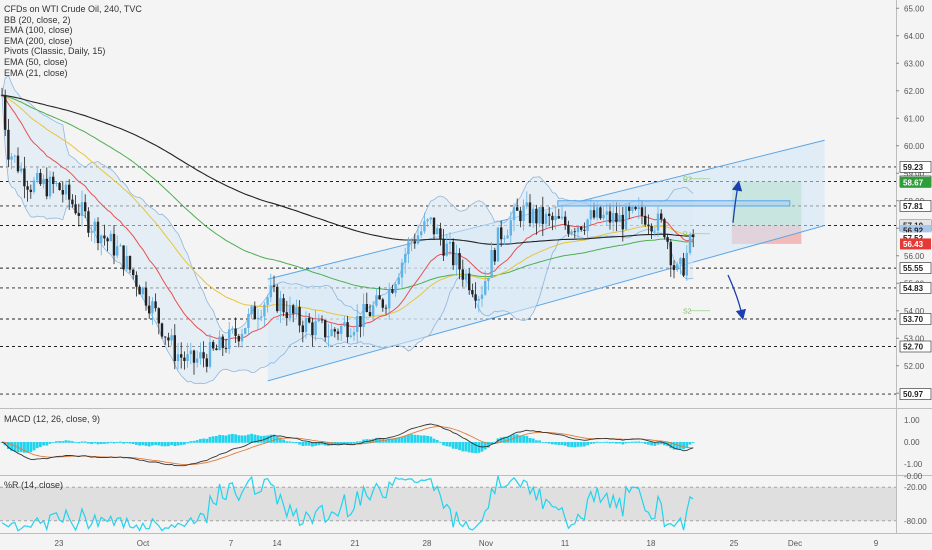 The image size is (932, 550). What do you see at coordinates (913, 464) in the screenshot?
I see `macd-tick--1.00: -1.00` at bounding box center [913, 464].